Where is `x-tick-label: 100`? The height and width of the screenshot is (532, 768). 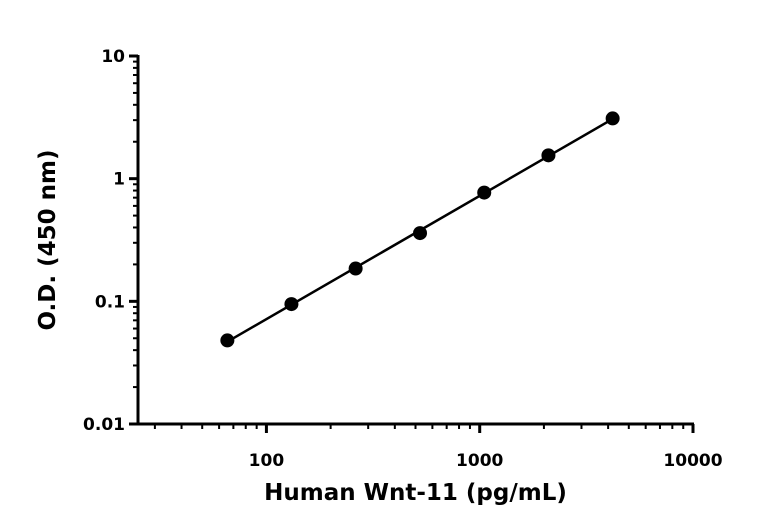
x-tick-label: 100 is located at coordinates (267, 461).